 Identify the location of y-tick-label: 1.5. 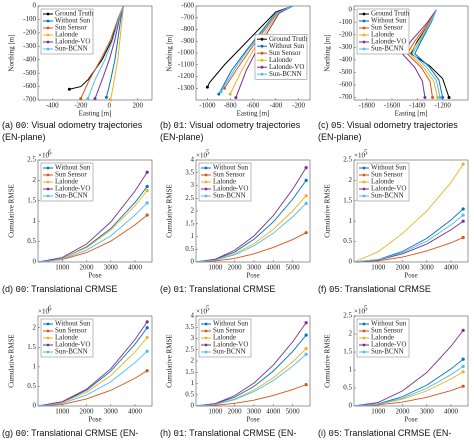
(31, 200).